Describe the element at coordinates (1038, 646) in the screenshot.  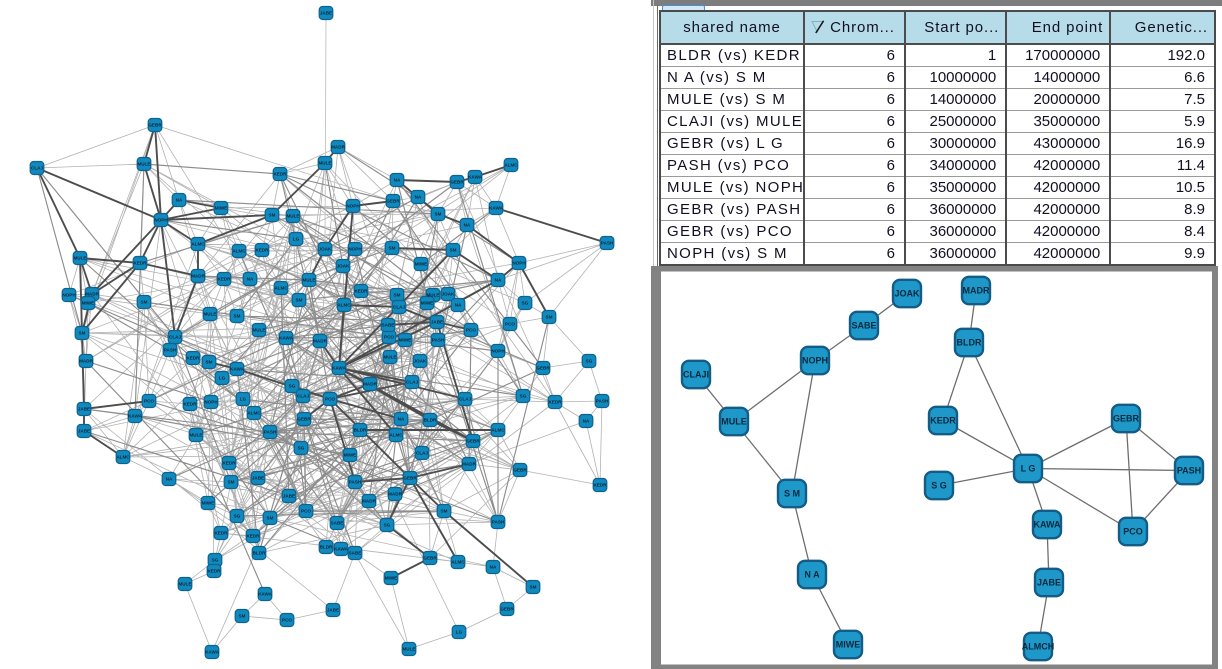
I see `svg-text: ALMCH` at that location.